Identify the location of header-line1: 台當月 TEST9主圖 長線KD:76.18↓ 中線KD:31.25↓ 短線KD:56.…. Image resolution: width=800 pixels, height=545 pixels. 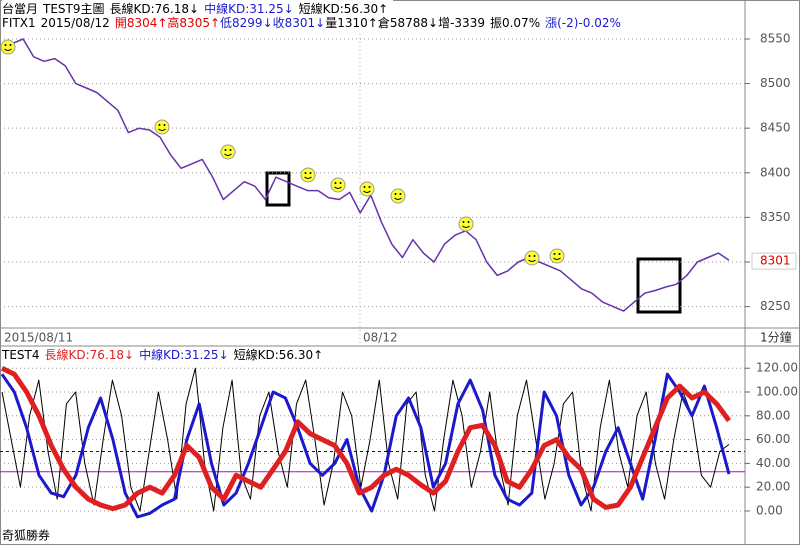
(198, 8).